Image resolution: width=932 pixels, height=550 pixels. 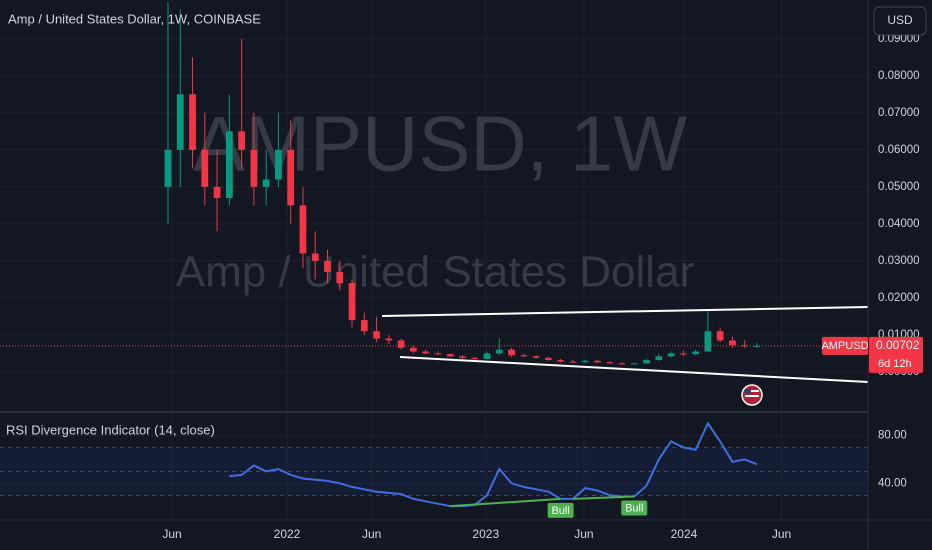 What do you see at coordinates (898, 345) in the screenshot?
I see `last-price-label: 0.00702` at bounding box center [898, 345].